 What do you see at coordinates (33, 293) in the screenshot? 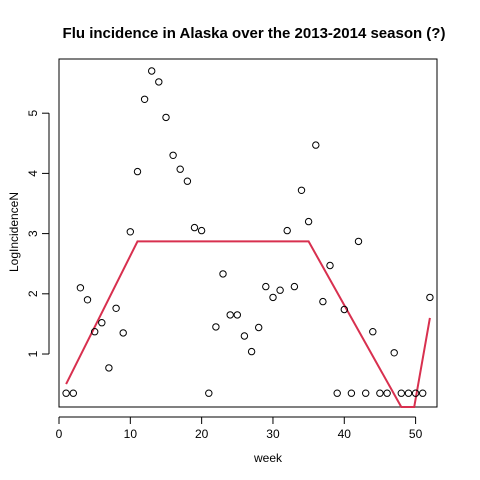
I see `y-tick-label: 2` at bounding box center [33, 293].